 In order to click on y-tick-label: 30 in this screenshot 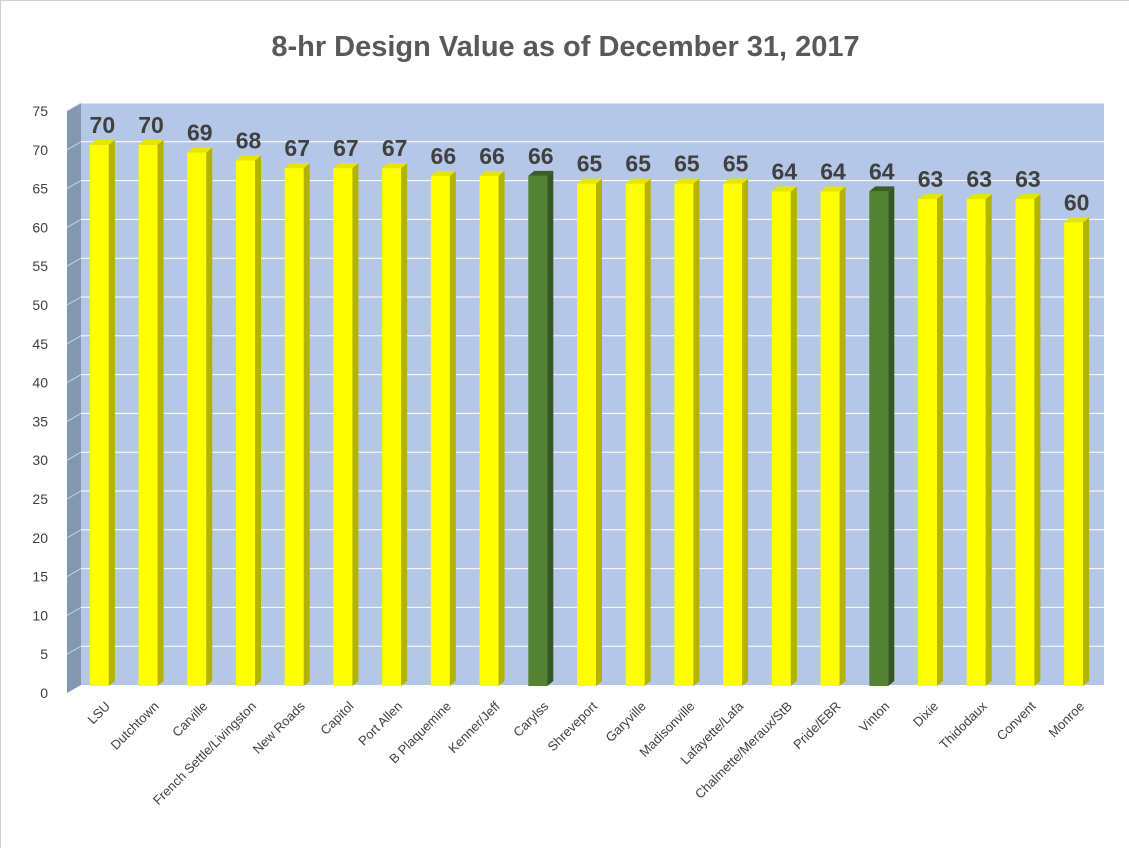, I will do `click(40, 460)`.